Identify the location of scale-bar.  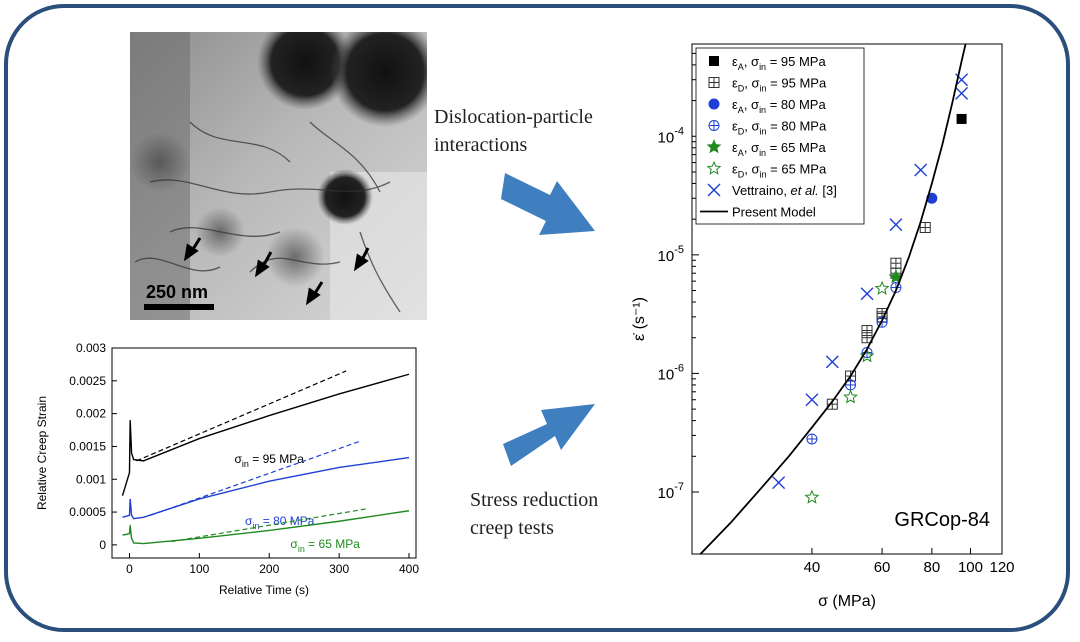
(179, 307).